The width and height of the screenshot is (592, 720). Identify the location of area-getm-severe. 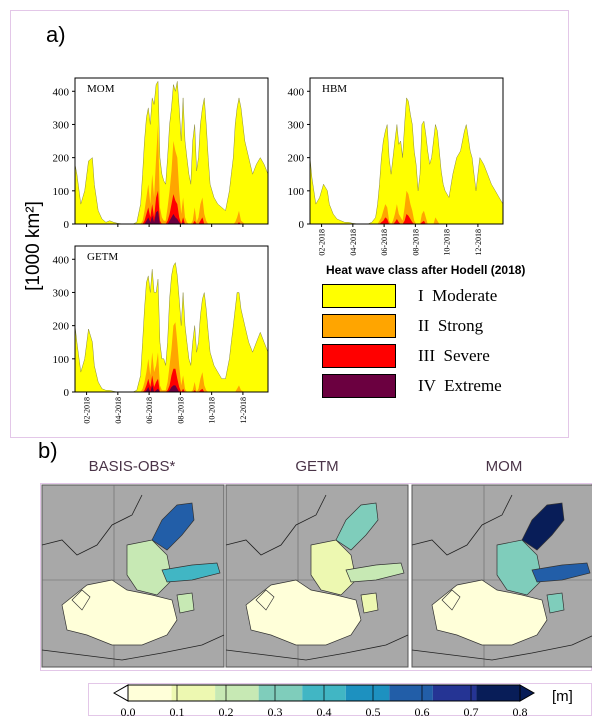
(171, 380).